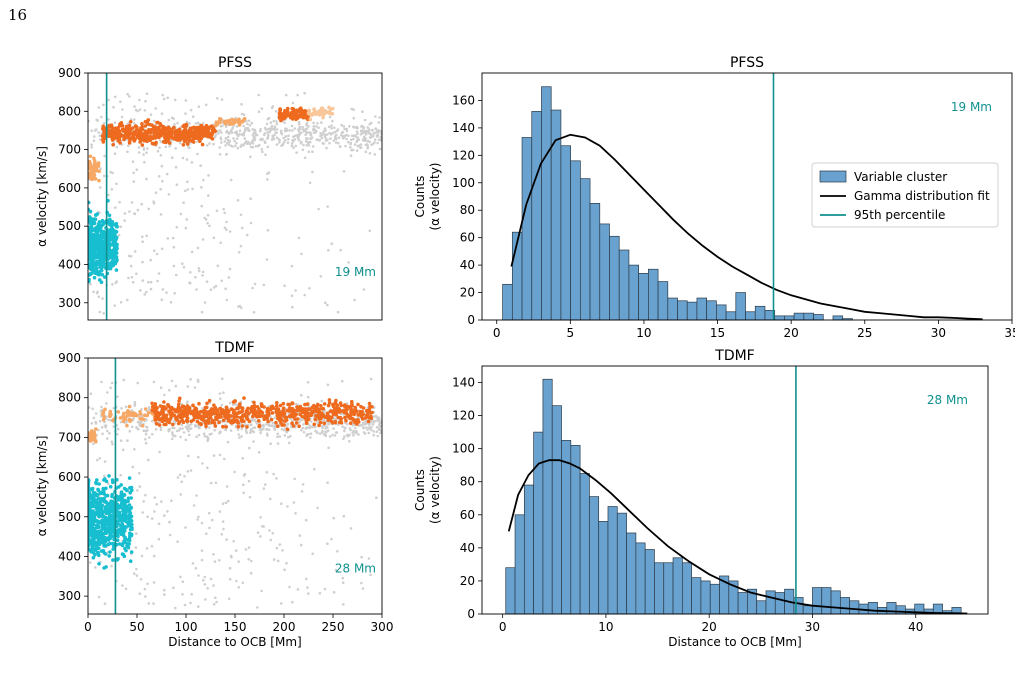 The width and height of the screenshot is (1015, 682). I want to click on y-tick-label: 600, so click(69, 188).